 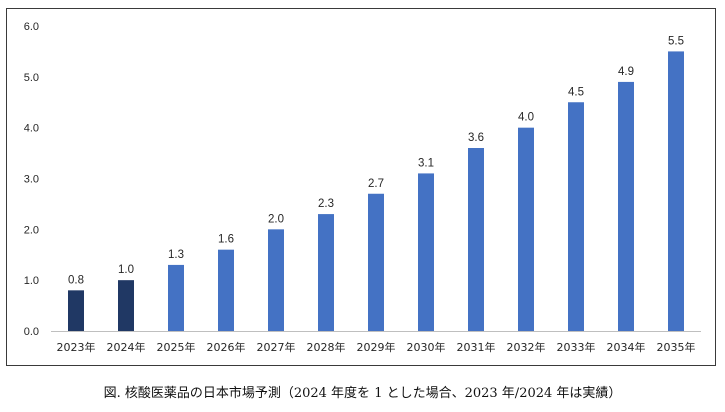 I want to click on x-tick-label: 2033年, so click(x=576, y=347).